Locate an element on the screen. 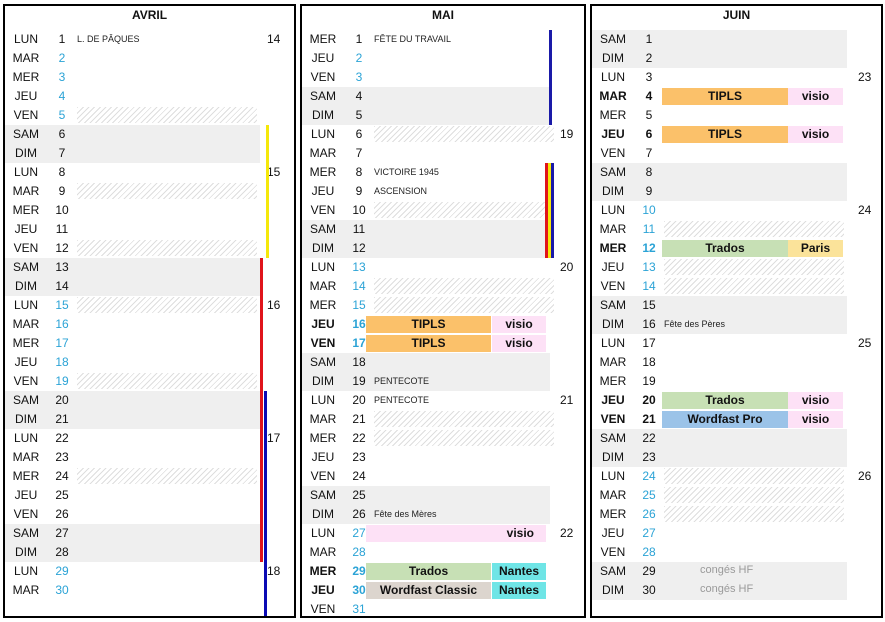 The image size is (885, 622). training-session: Trados is located at coordinates (725, 248).